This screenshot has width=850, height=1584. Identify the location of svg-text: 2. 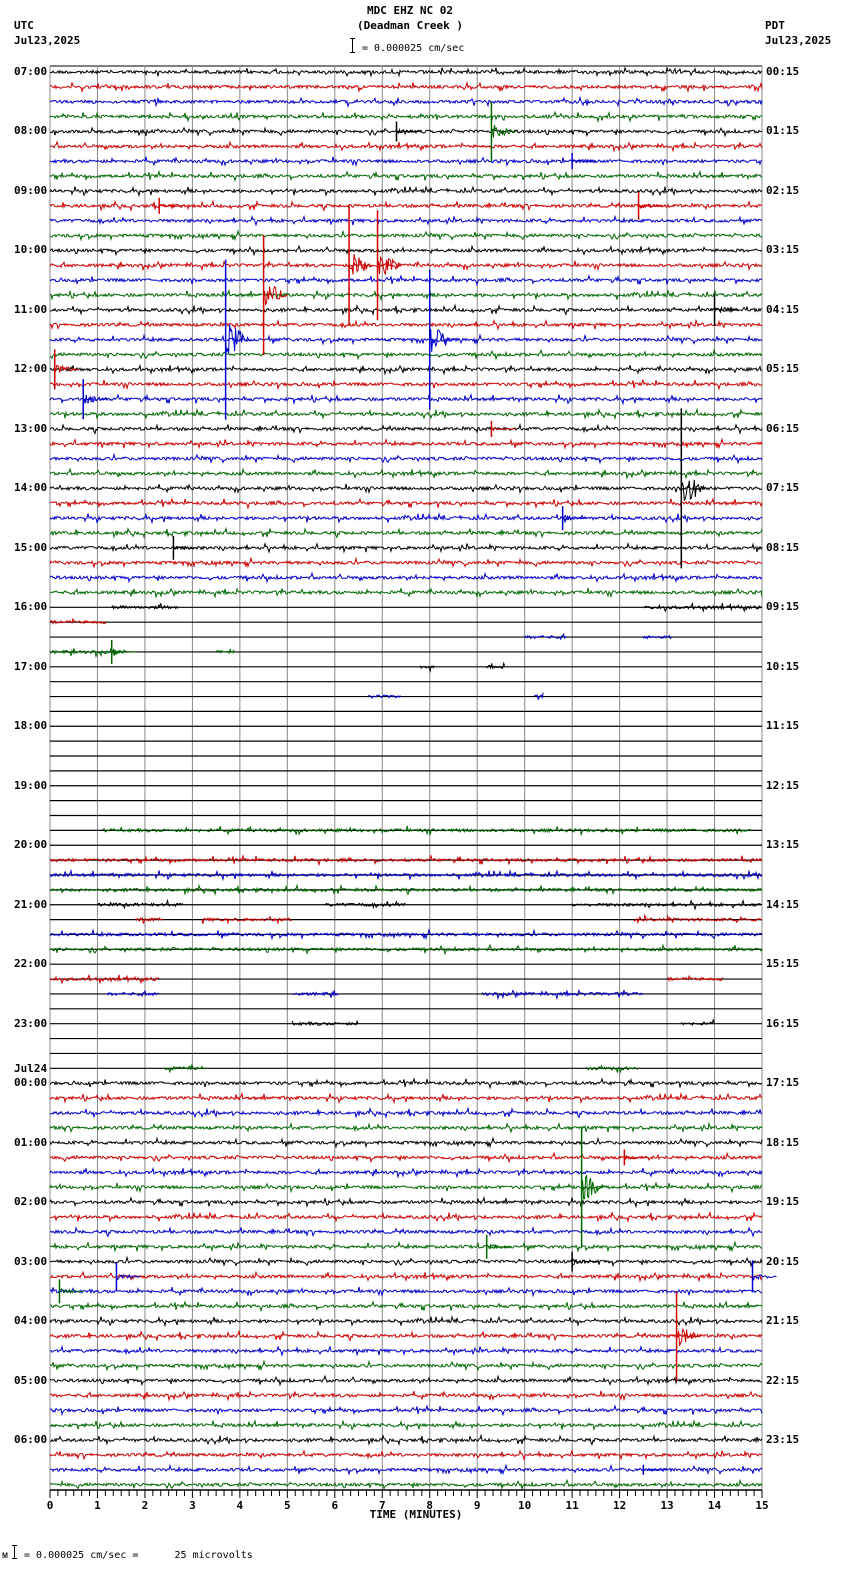
(145, 1505).